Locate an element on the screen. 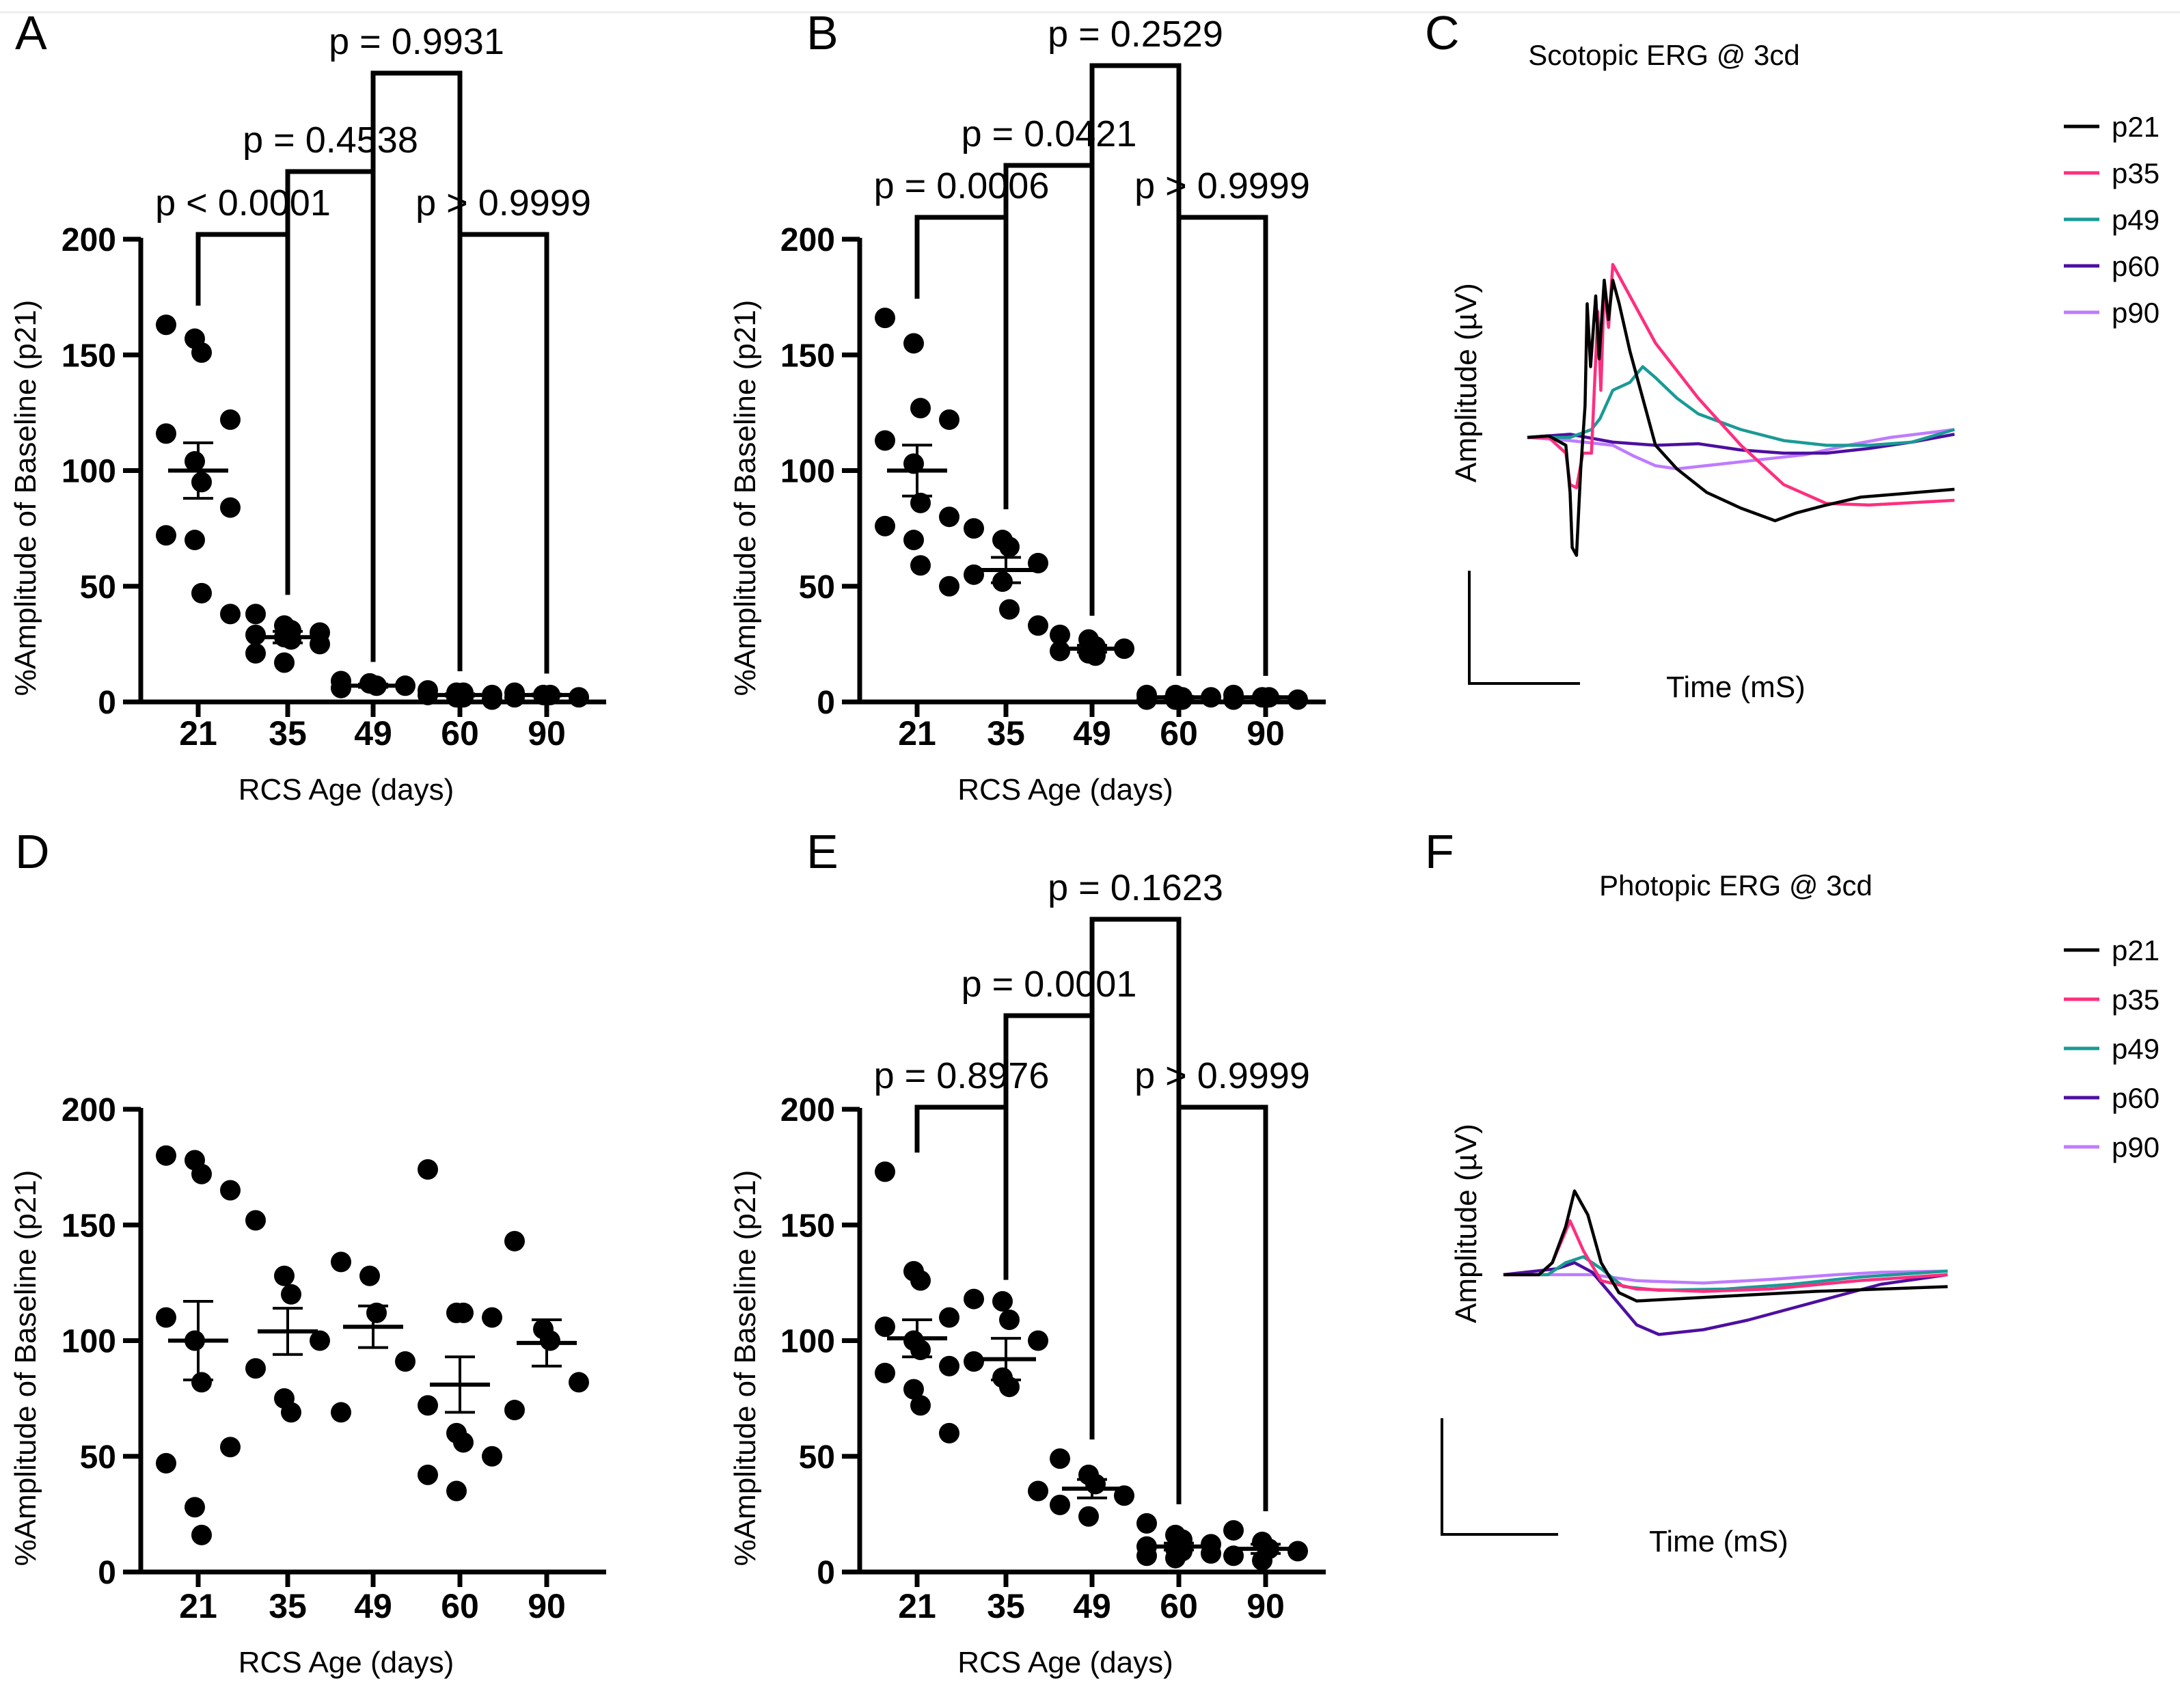 The height and width of the screenshot is (1708, 2180). p-value-label: p = 0.8976 is located at coordinates (962, 1075).